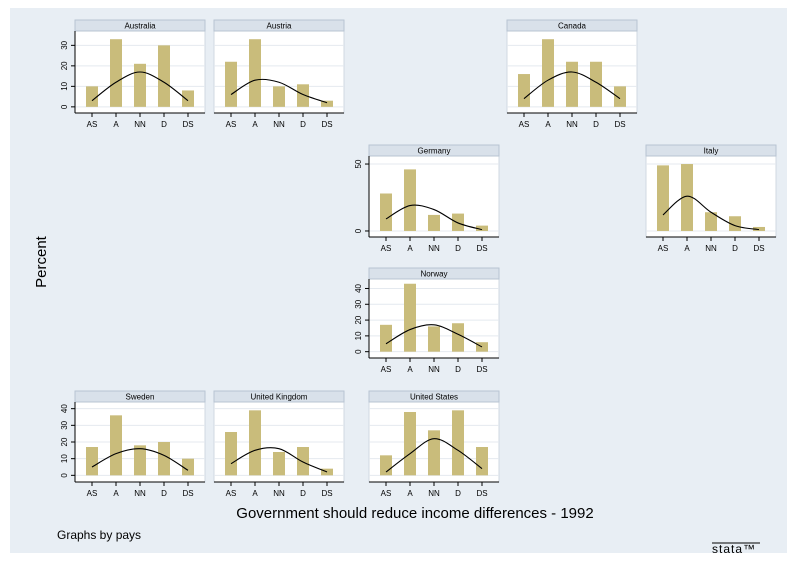 Image resolution: width=787 pixels, height=568 pixels. Describe the element at coordinates (41, 261) in the screenshot. I see `y-title: Percent` at that location.